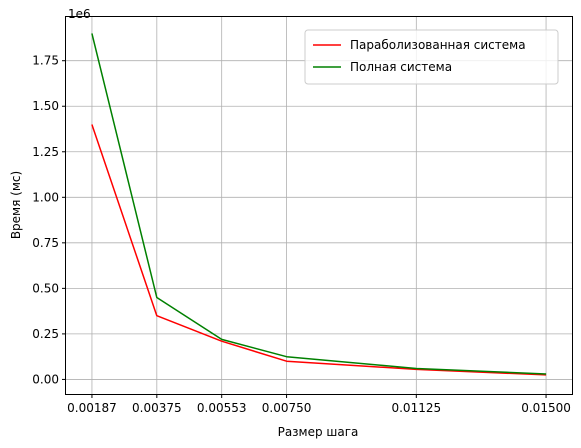  Describe the element at coordinates (45, 243) in the screenshot. I see `y-tick-label: 0.75` at that location.